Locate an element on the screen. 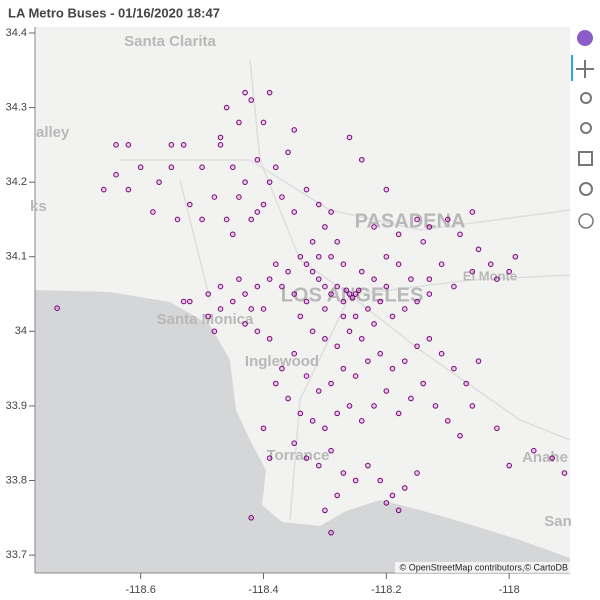 The height and width of the screenshot is (600, 600). map-label: San is located at coordinates (558, 521).